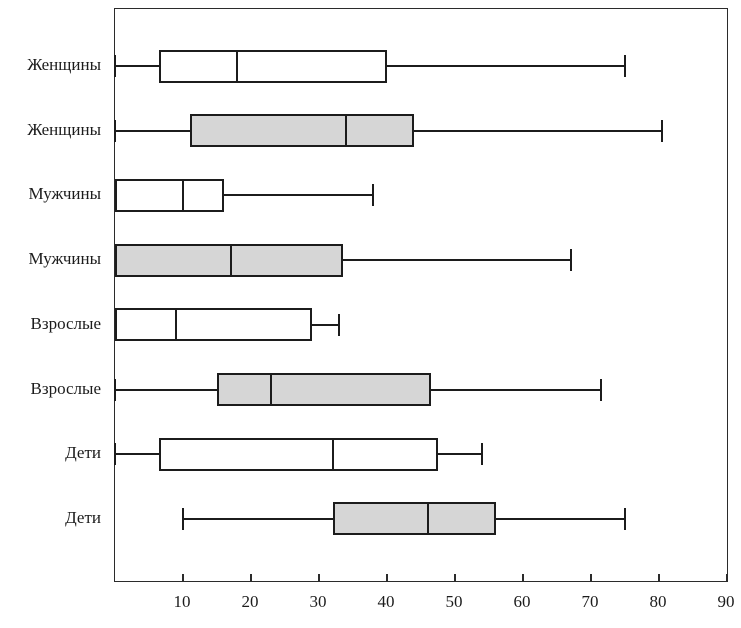  I want to click on x-axis-tick-label: 80, so click(658, 601).